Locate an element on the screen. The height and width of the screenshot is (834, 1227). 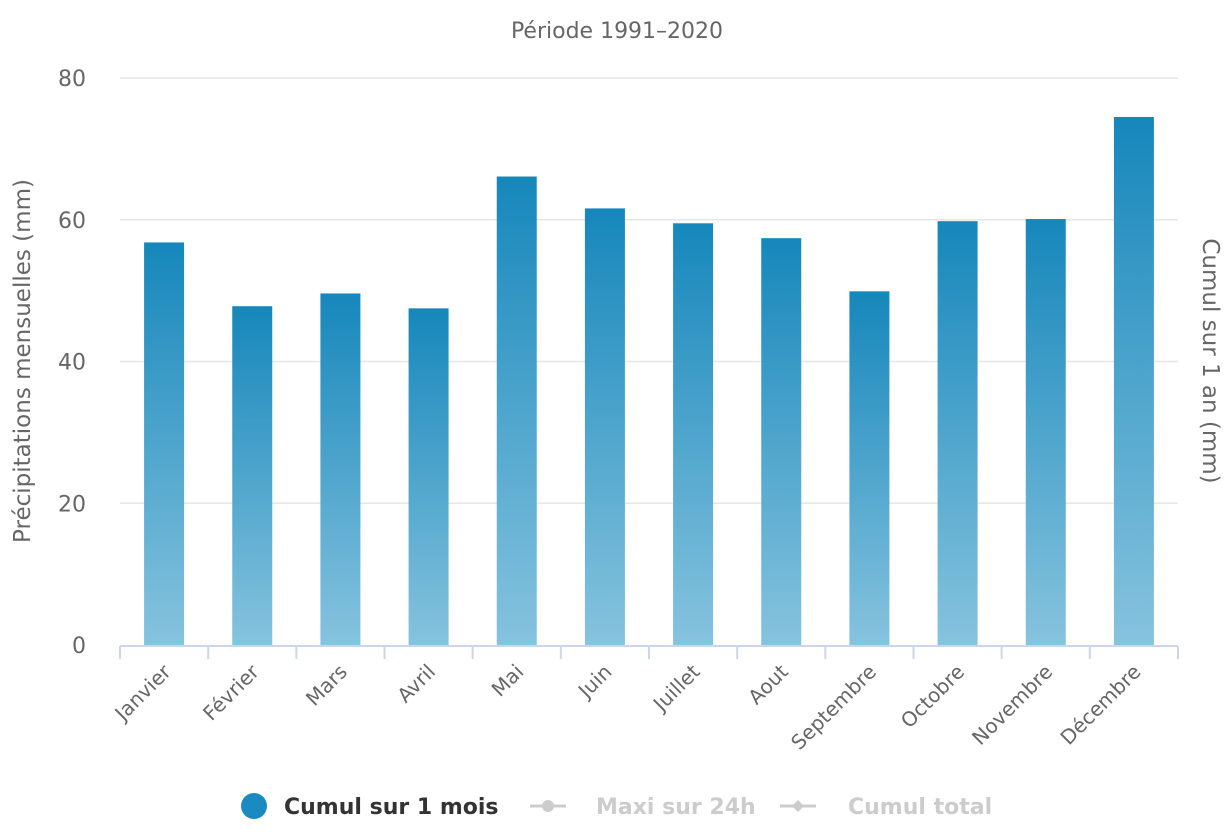
y-axis-ticks: 0 20 40 60 80 is located at coordinates (72, 363).